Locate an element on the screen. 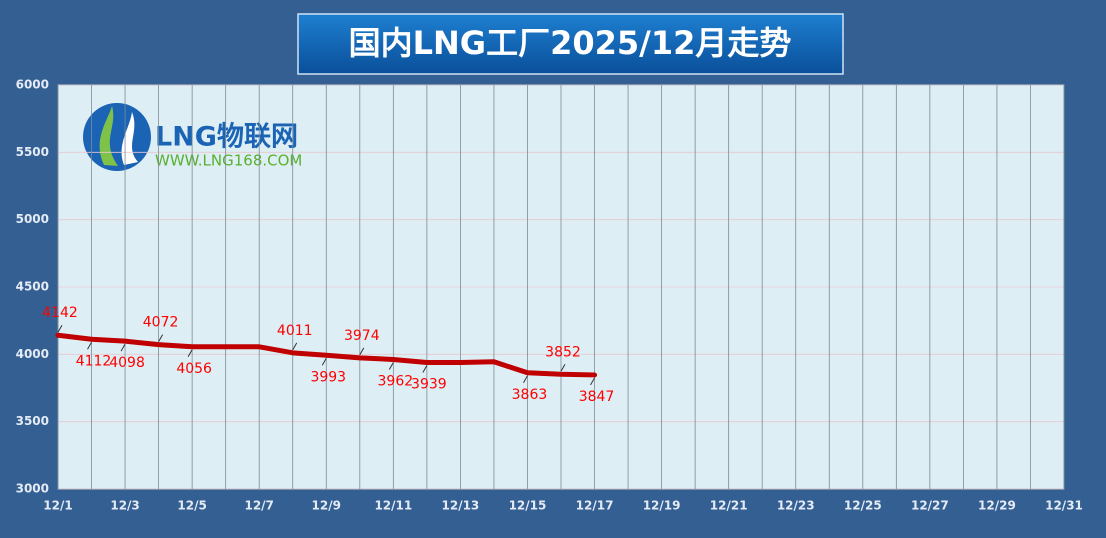 Image resolution: width=1106 pixels, height=538 pixels. x-tick-label: 12/15 is located at coordinates (528, 506).